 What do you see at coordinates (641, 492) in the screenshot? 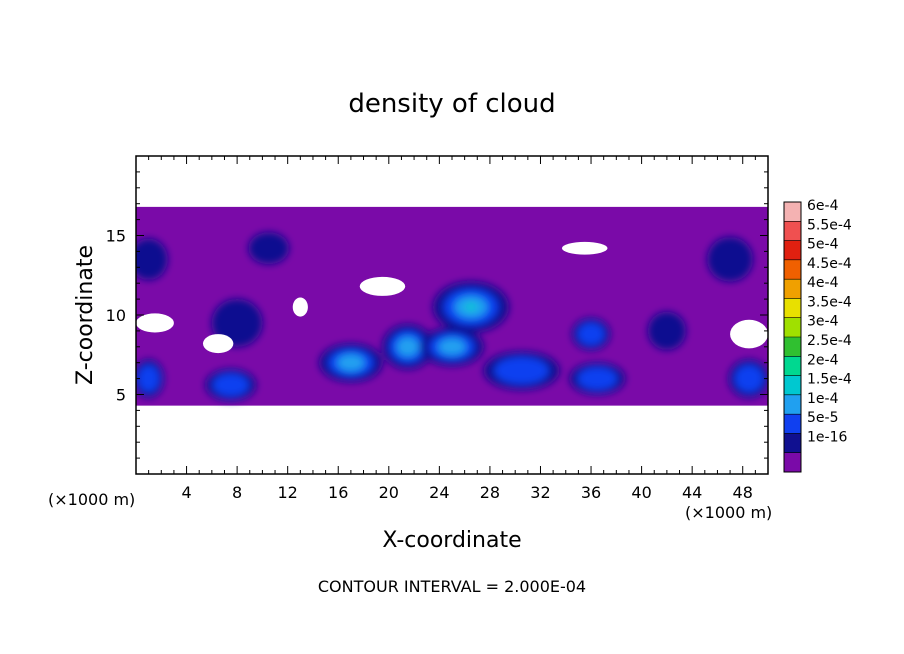
I see `x-tick-label: 40` at bounding box center [641, 492].